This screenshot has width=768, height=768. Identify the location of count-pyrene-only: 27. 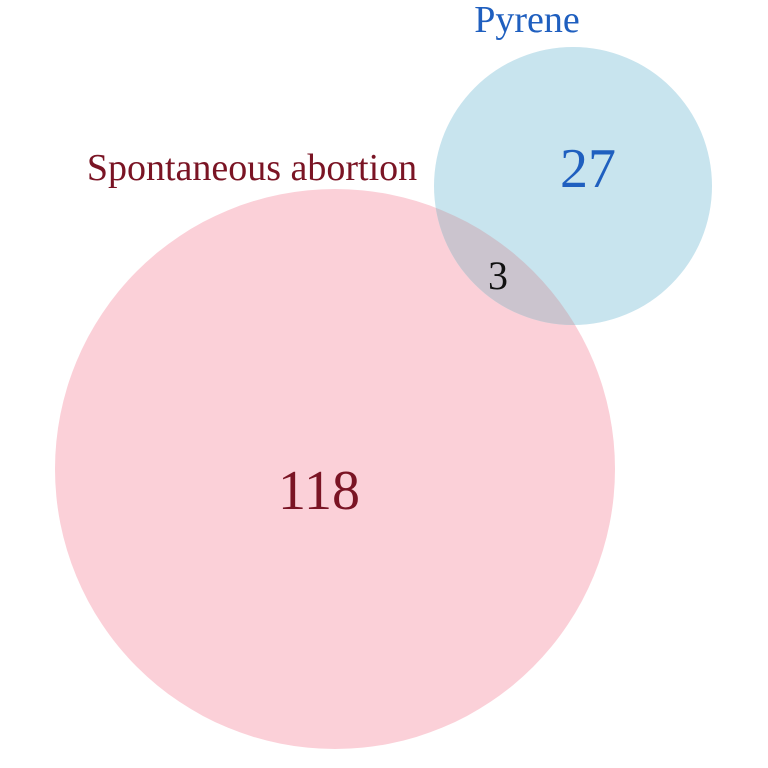
(588, 169).